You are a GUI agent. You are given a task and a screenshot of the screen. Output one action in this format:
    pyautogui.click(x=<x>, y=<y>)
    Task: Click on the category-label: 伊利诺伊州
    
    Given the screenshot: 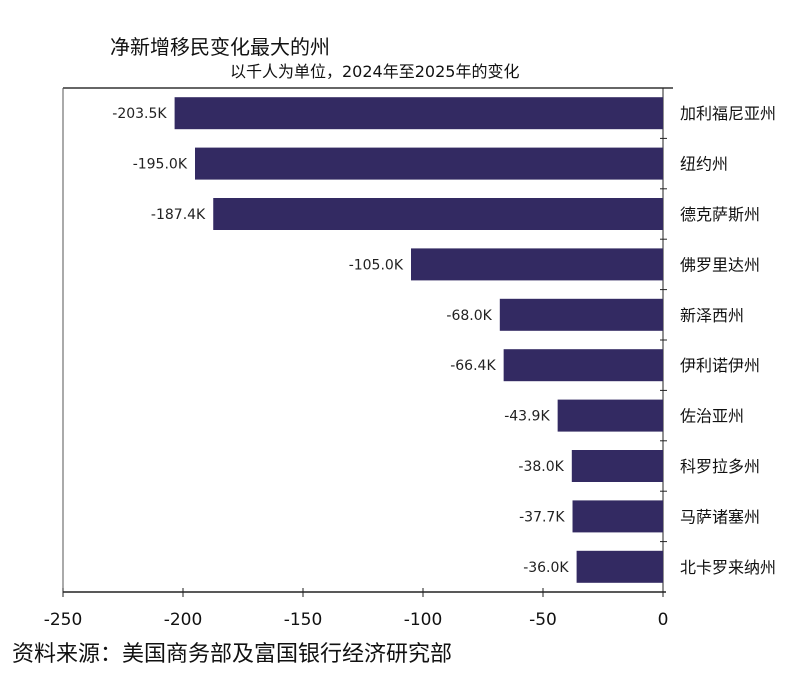 What is the action you would take?
    pyautogui.click(x=720, y=365)
    